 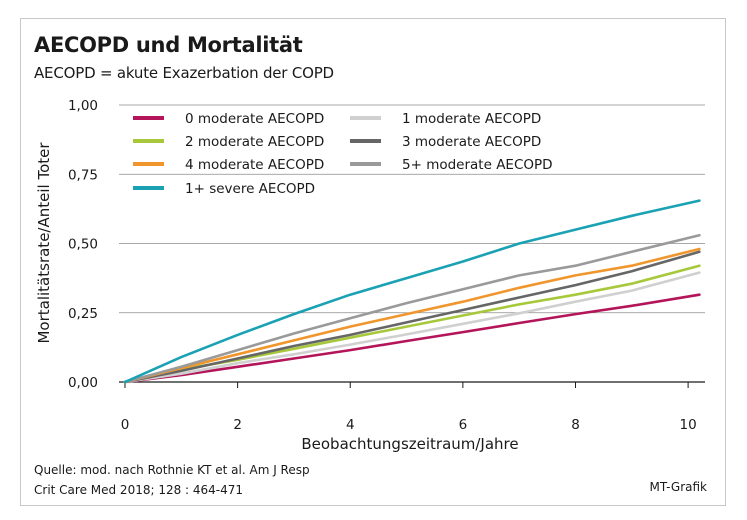 I want to click on x-tick-label: 2, so click(x=237, y=425).